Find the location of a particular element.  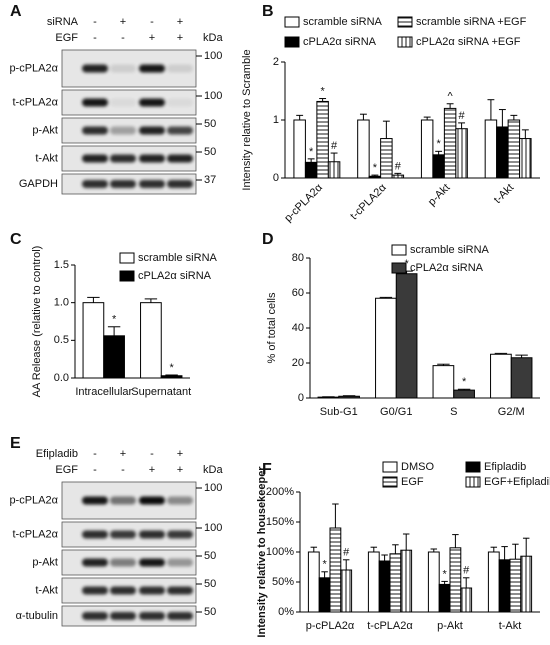

x-tick-label: S is located at coordinates (453, 412).